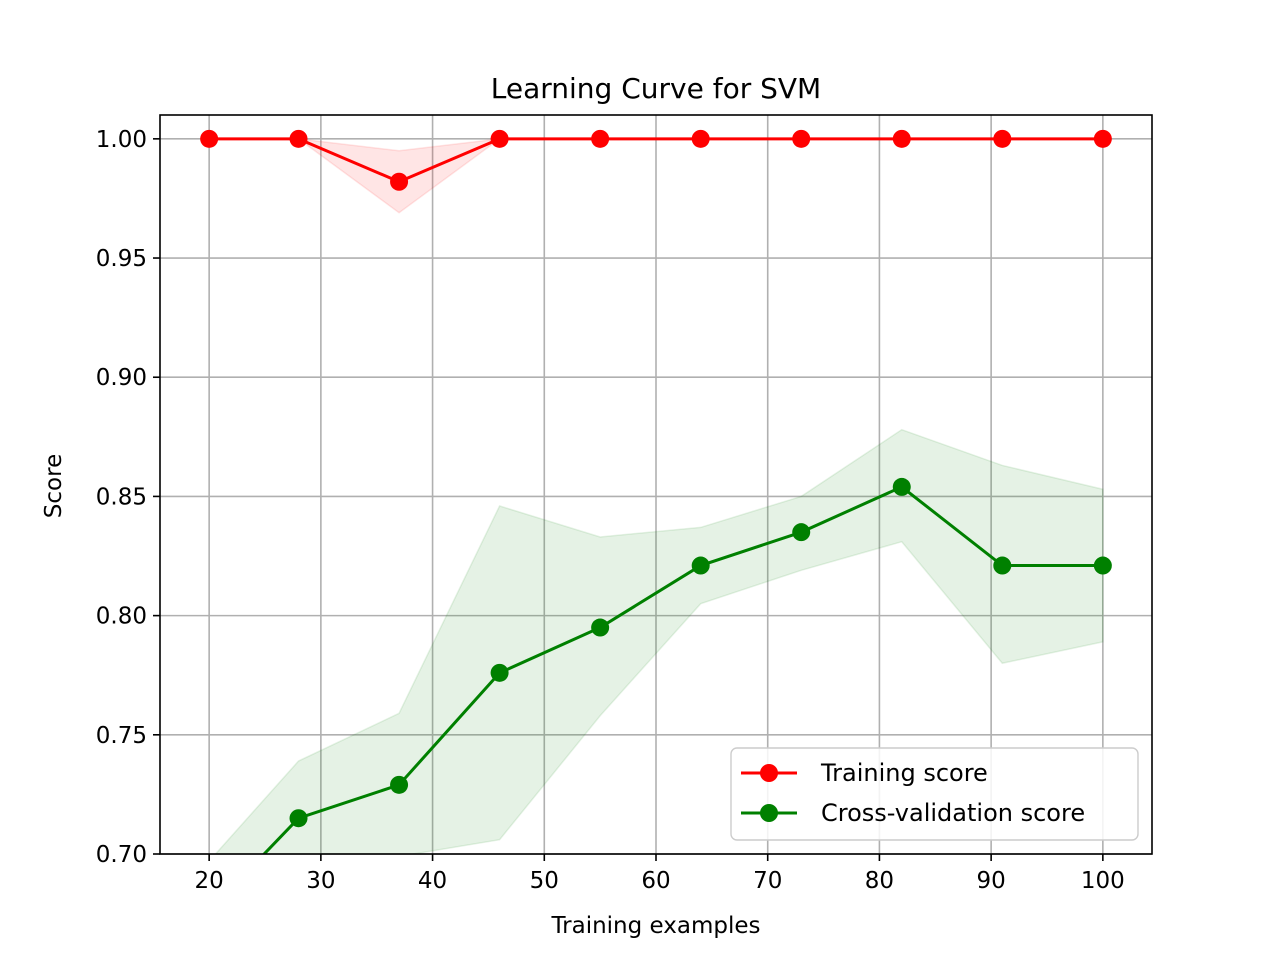 Image resolution: width=1280 pixels, height=960 pixels. I want to click on x-axis-ticks: 20 30 40 50 60 70 80 90 100, so click(660, 874).